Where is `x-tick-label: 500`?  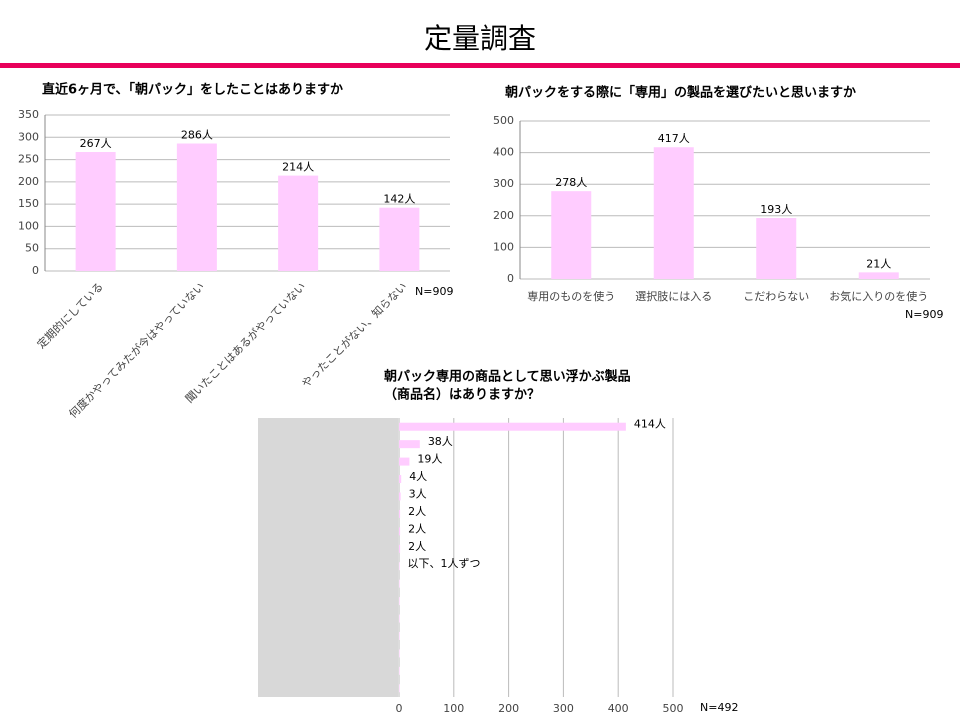
x-tick-label: 500 is located at coordinates (673, 708).